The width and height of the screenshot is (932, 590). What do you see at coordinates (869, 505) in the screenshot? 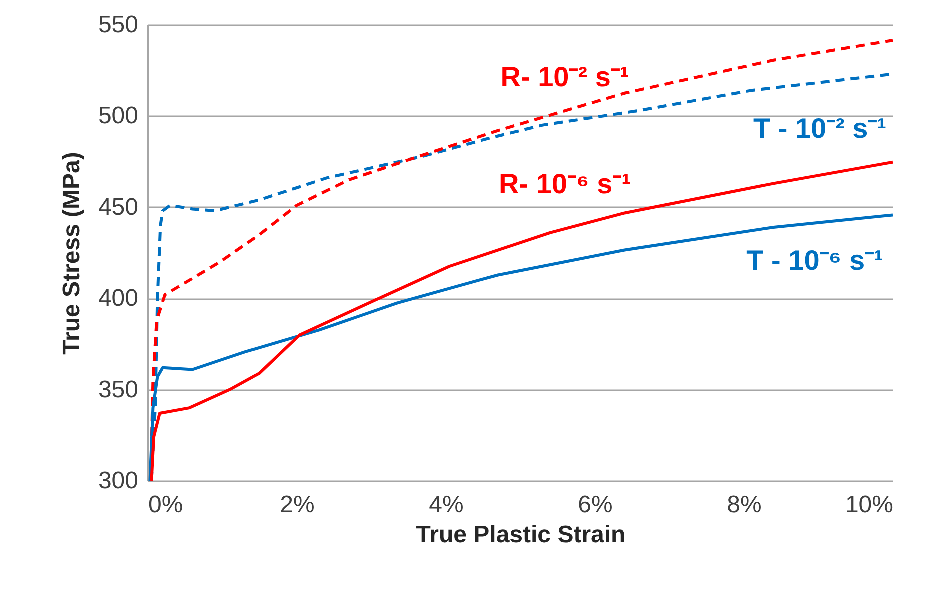
I see `x-tick-label: 10%` at bounding box center [869, 505].